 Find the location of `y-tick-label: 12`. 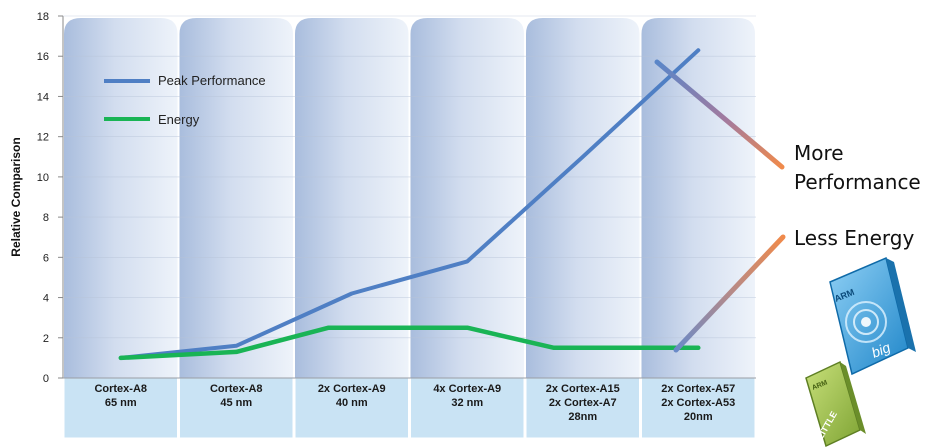

y-tick-label: 12 is located at coordinates (43, 138).